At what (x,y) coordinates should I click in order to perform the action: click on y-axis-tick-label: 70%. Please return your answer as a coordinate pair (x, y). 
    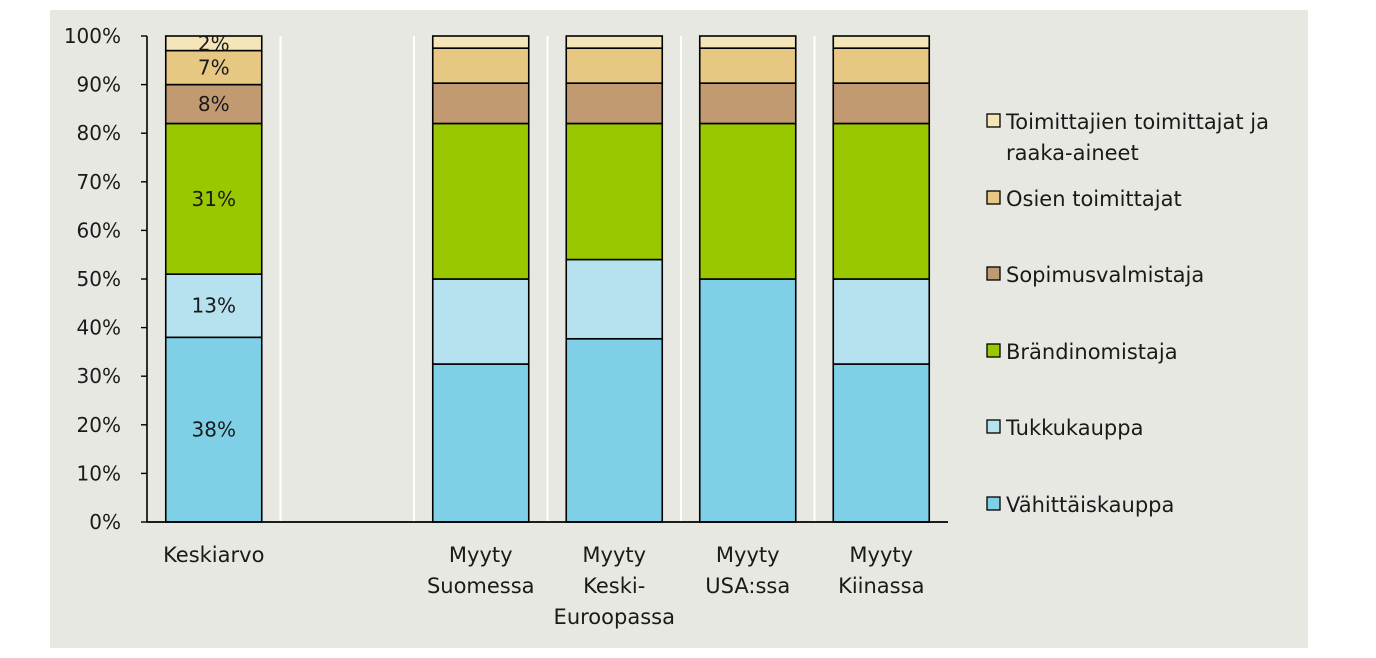
    Looking at the image, I should click on (99, 182).